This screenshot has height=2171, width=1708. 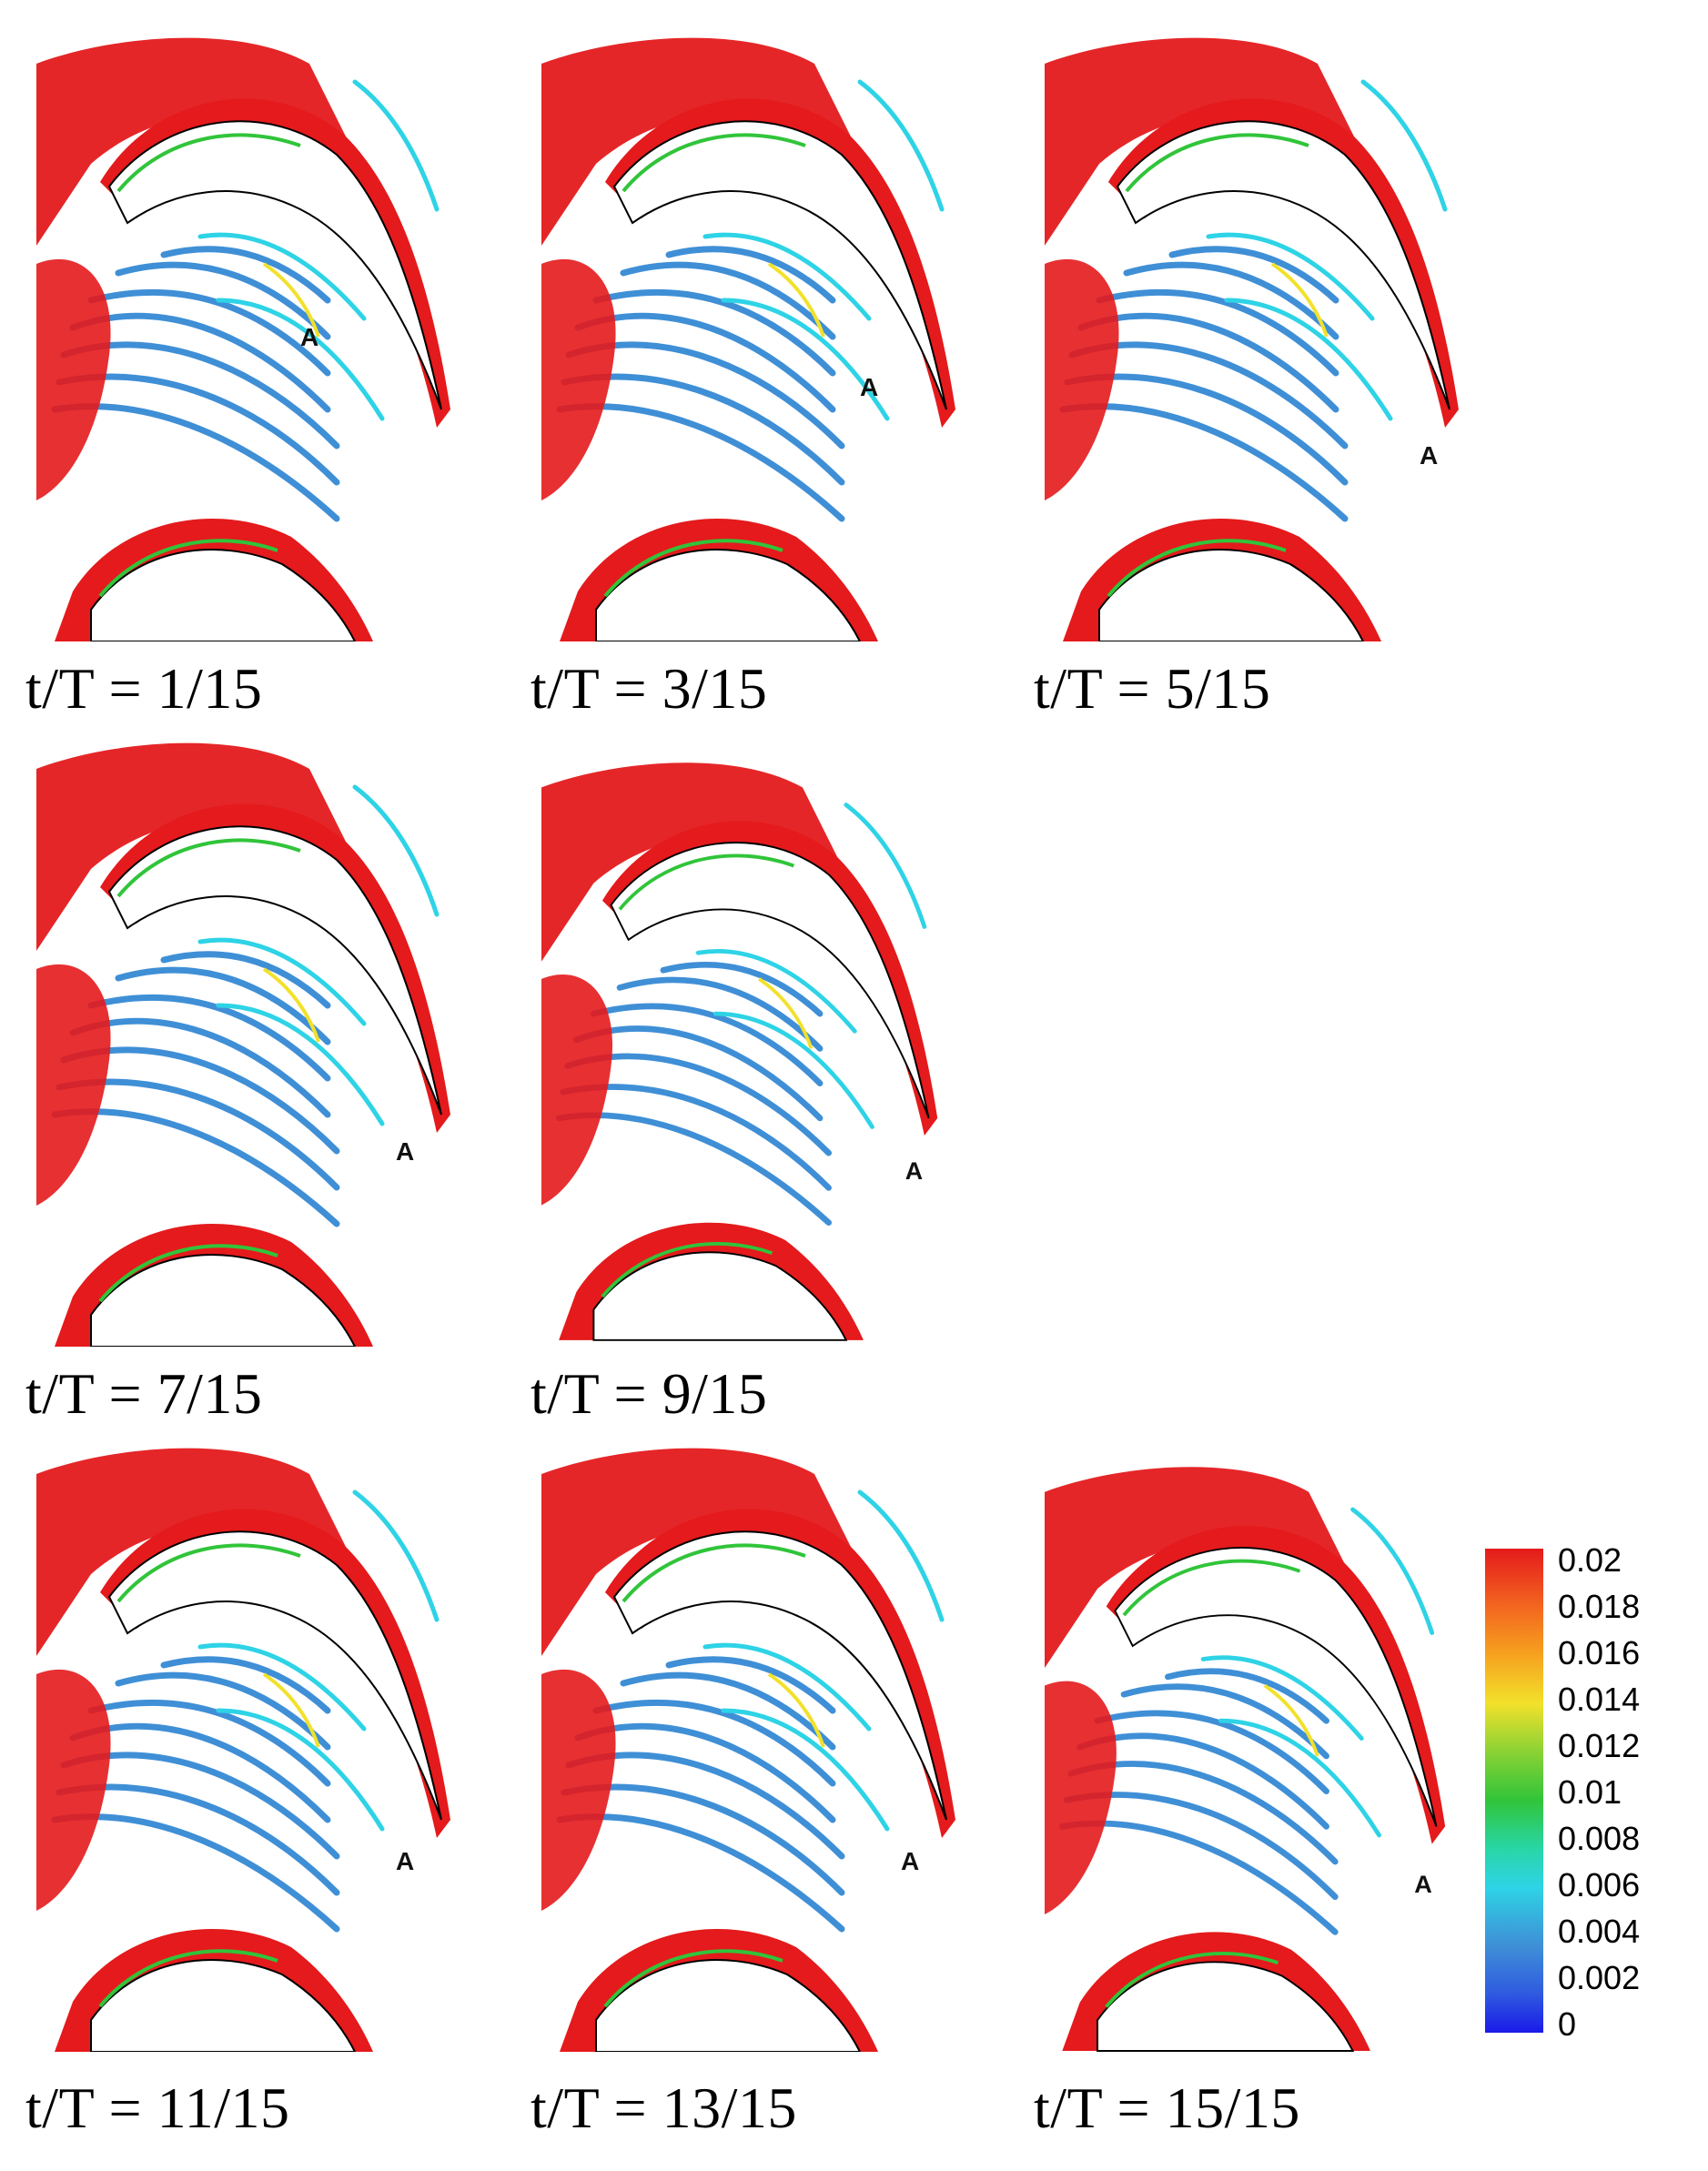 What do you see at coordinates (1567, 2024) in the screenshot?
I see `colorbar-label: 0` at bounding box center [1567, 2024].